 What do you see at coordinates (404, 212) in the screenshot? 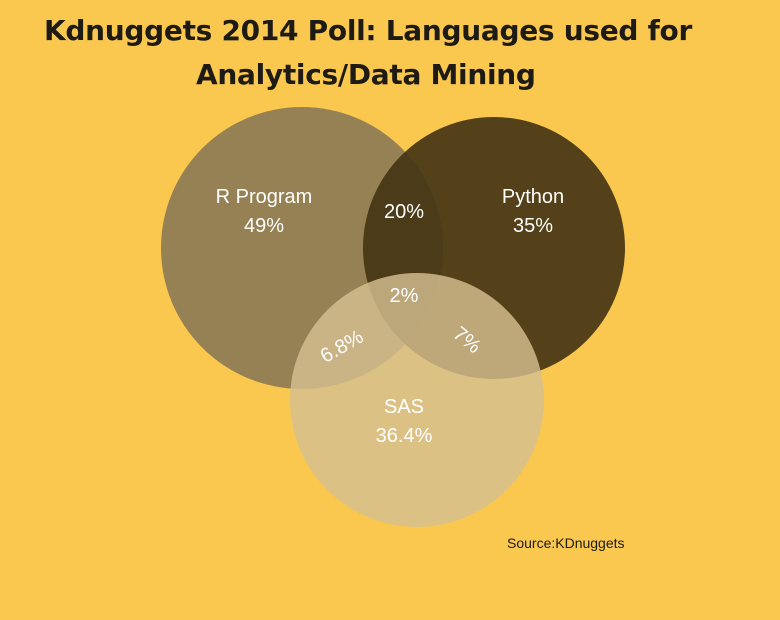
I see `overlap-r-python: 20%` at bounding box center [404, 212].